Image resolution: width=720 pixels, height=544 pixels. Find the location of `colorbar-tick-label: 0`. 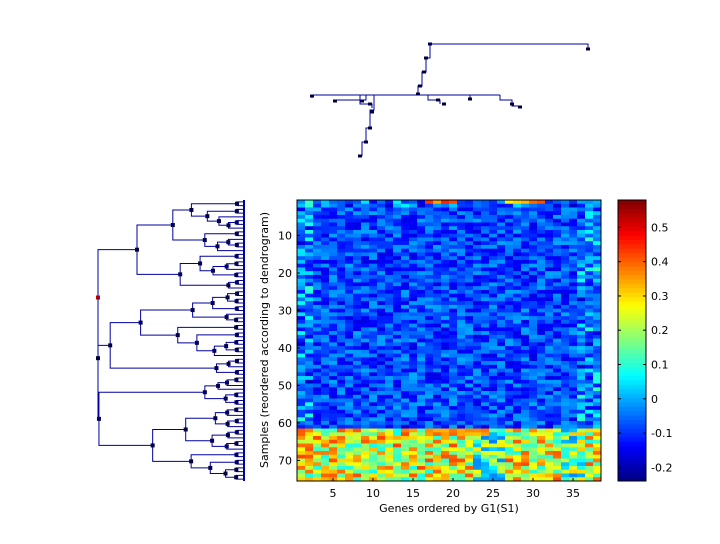

colorbar-tick-label: 0 is located at coordinates (654, 399).